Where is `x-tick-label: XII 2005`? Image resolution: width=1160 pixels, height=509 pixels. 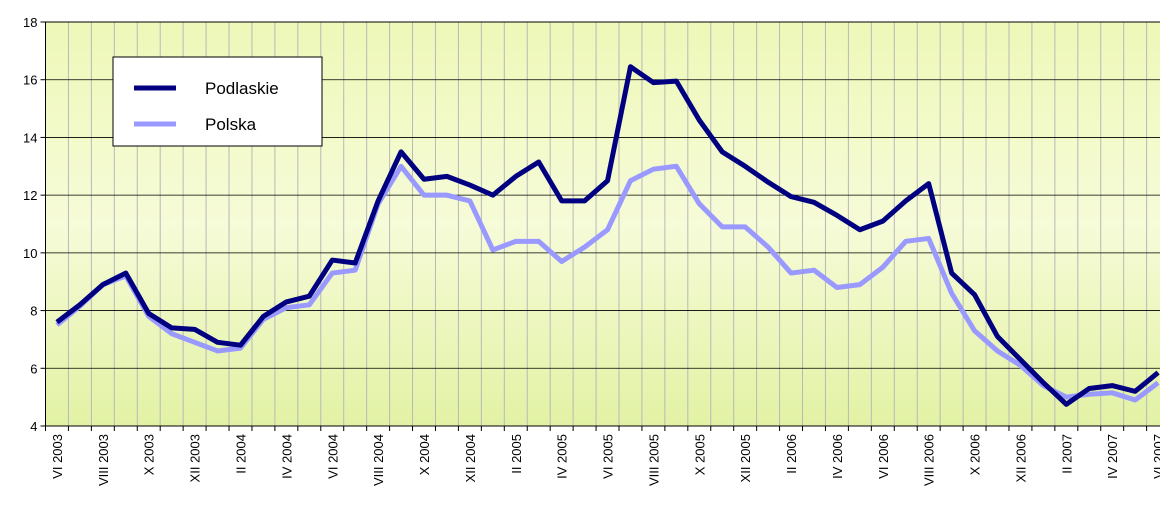
x-tick-label: XII 2005 is located at coordinates (745, 458).